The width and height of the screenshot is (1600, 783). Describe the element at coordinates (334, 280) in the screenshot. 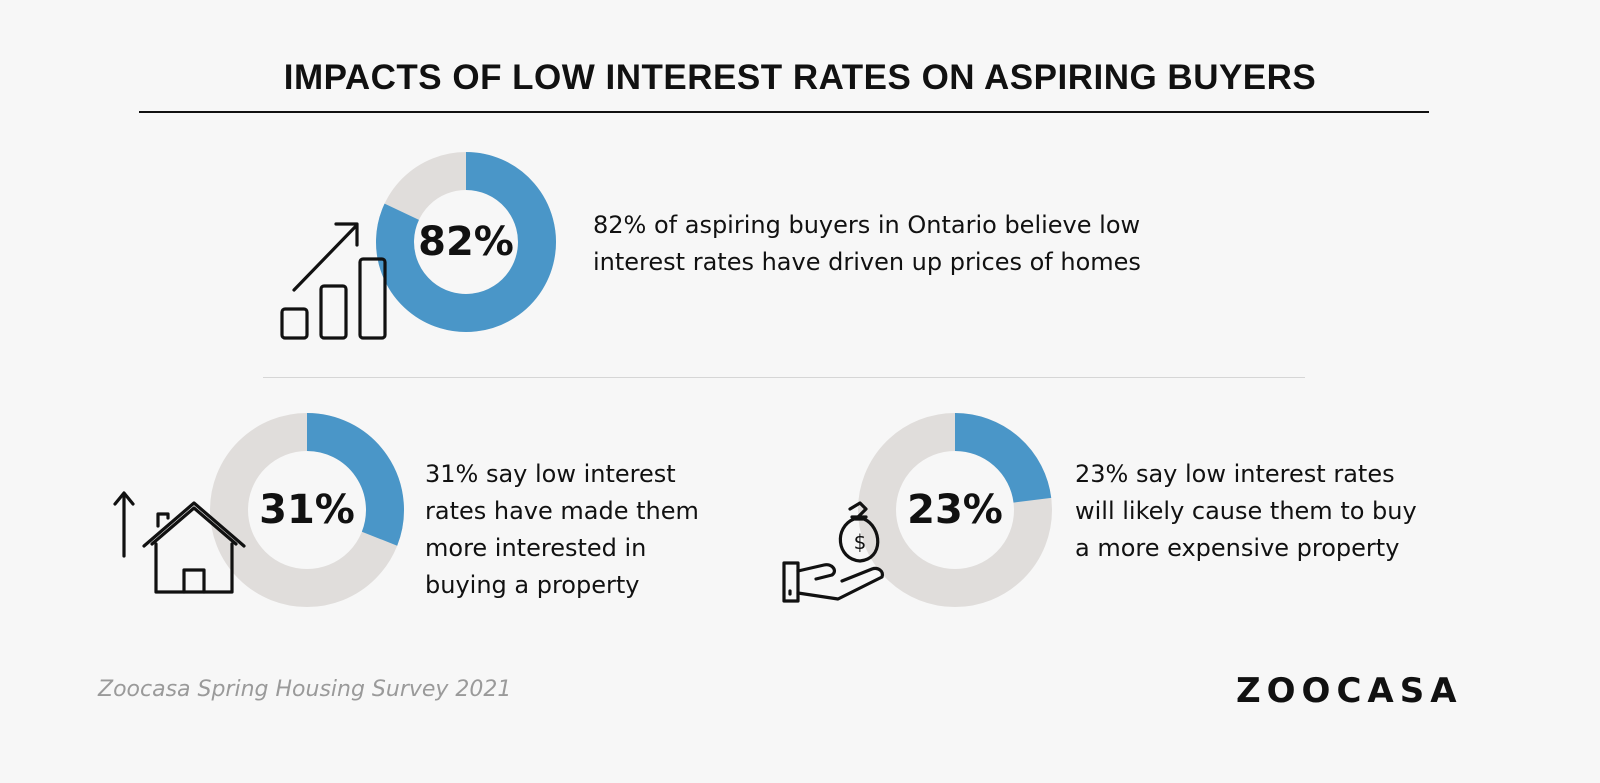

I see `bar-chart-growth-icon` at that location.